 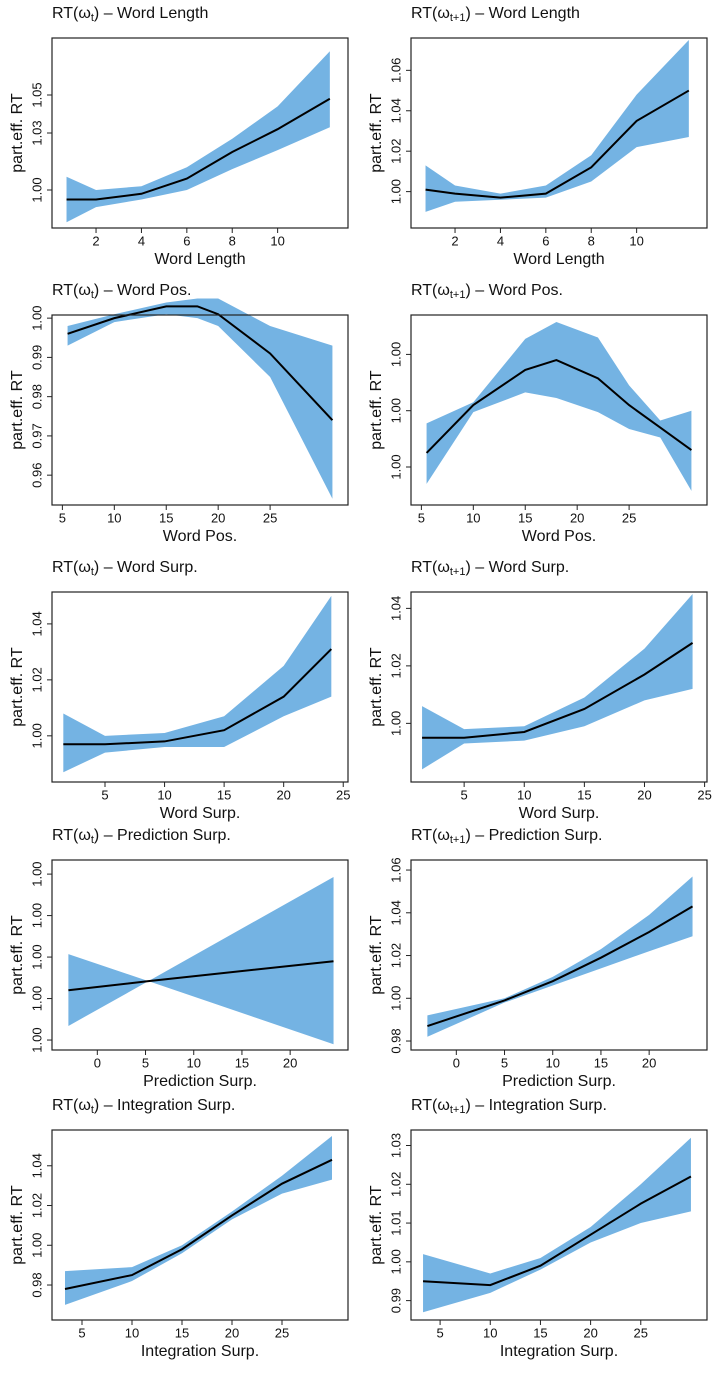 I want to click on y-tick-label: 1.05, so click(x=36, y=94).